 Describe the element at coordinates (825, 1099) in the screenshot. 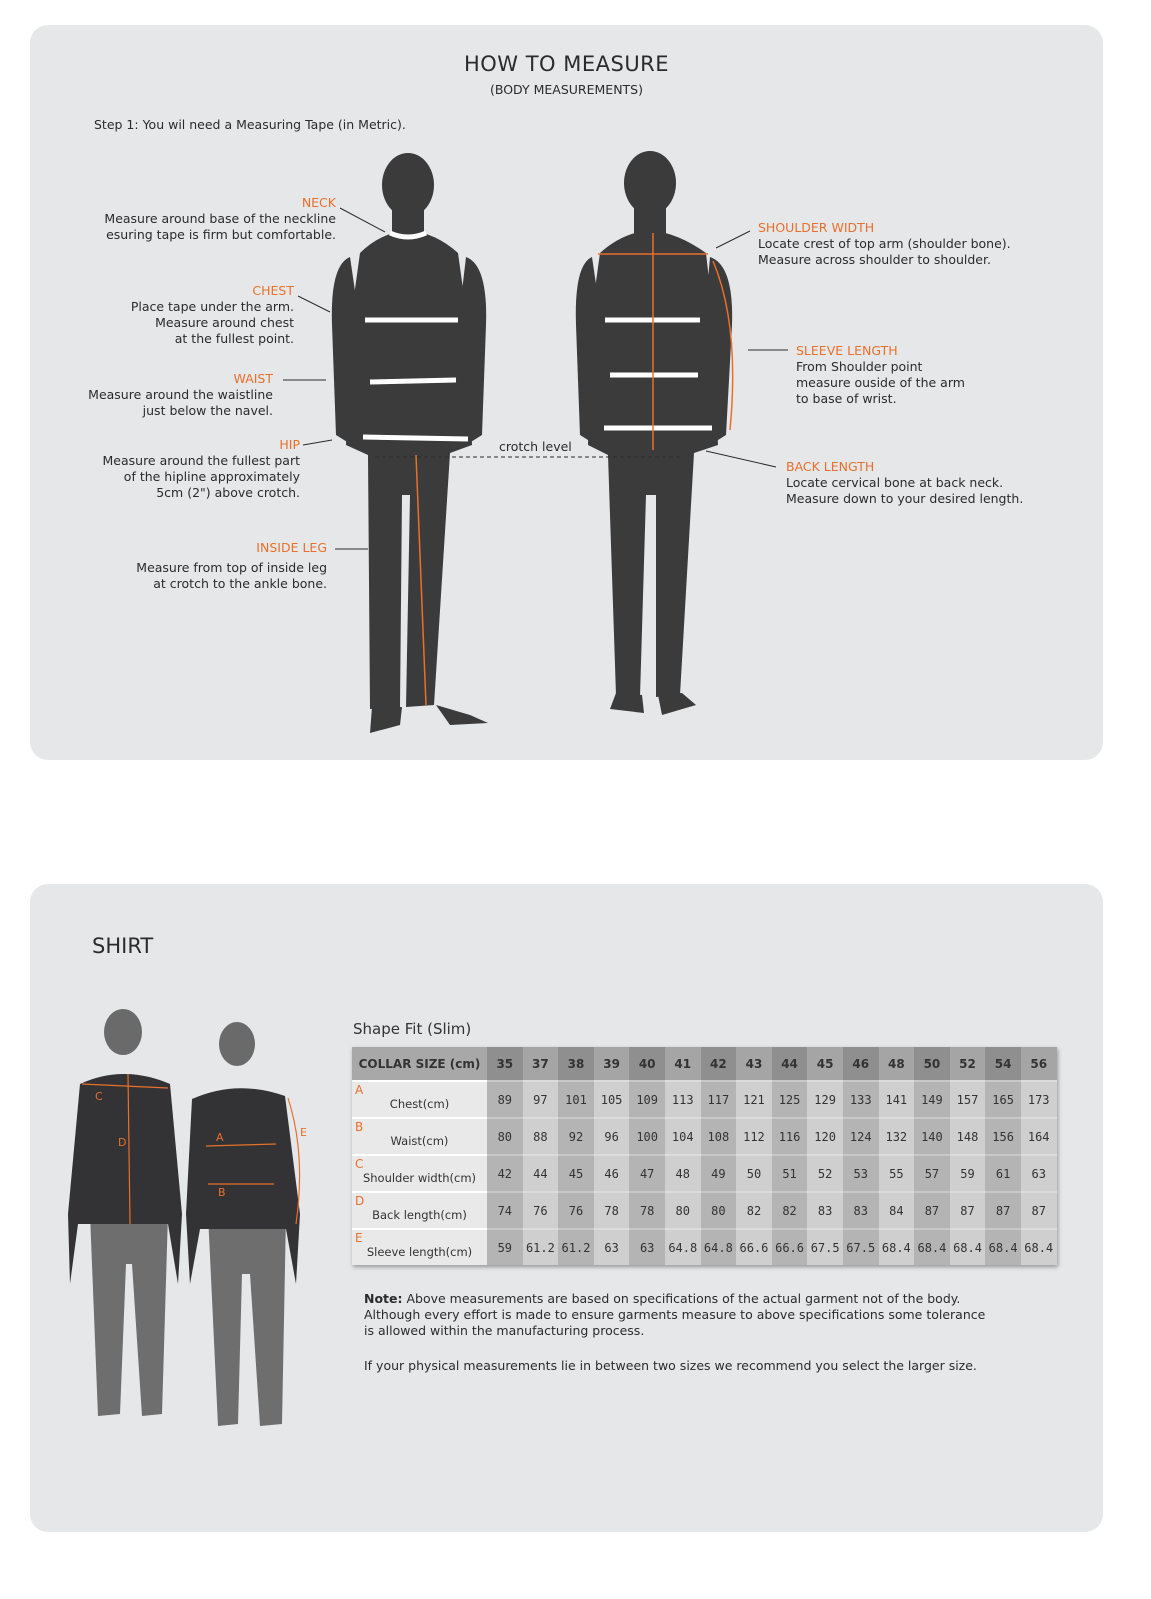

I see `table-cell: 129` at that location.